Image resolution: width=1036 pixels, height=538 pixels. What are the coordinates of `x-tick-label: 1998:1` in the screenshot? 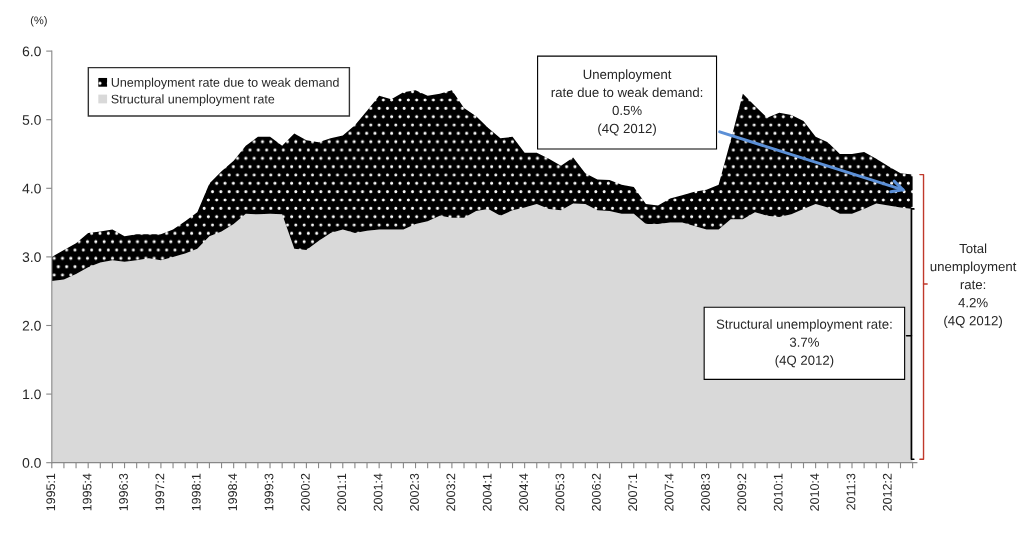 It's located at (196, 492).